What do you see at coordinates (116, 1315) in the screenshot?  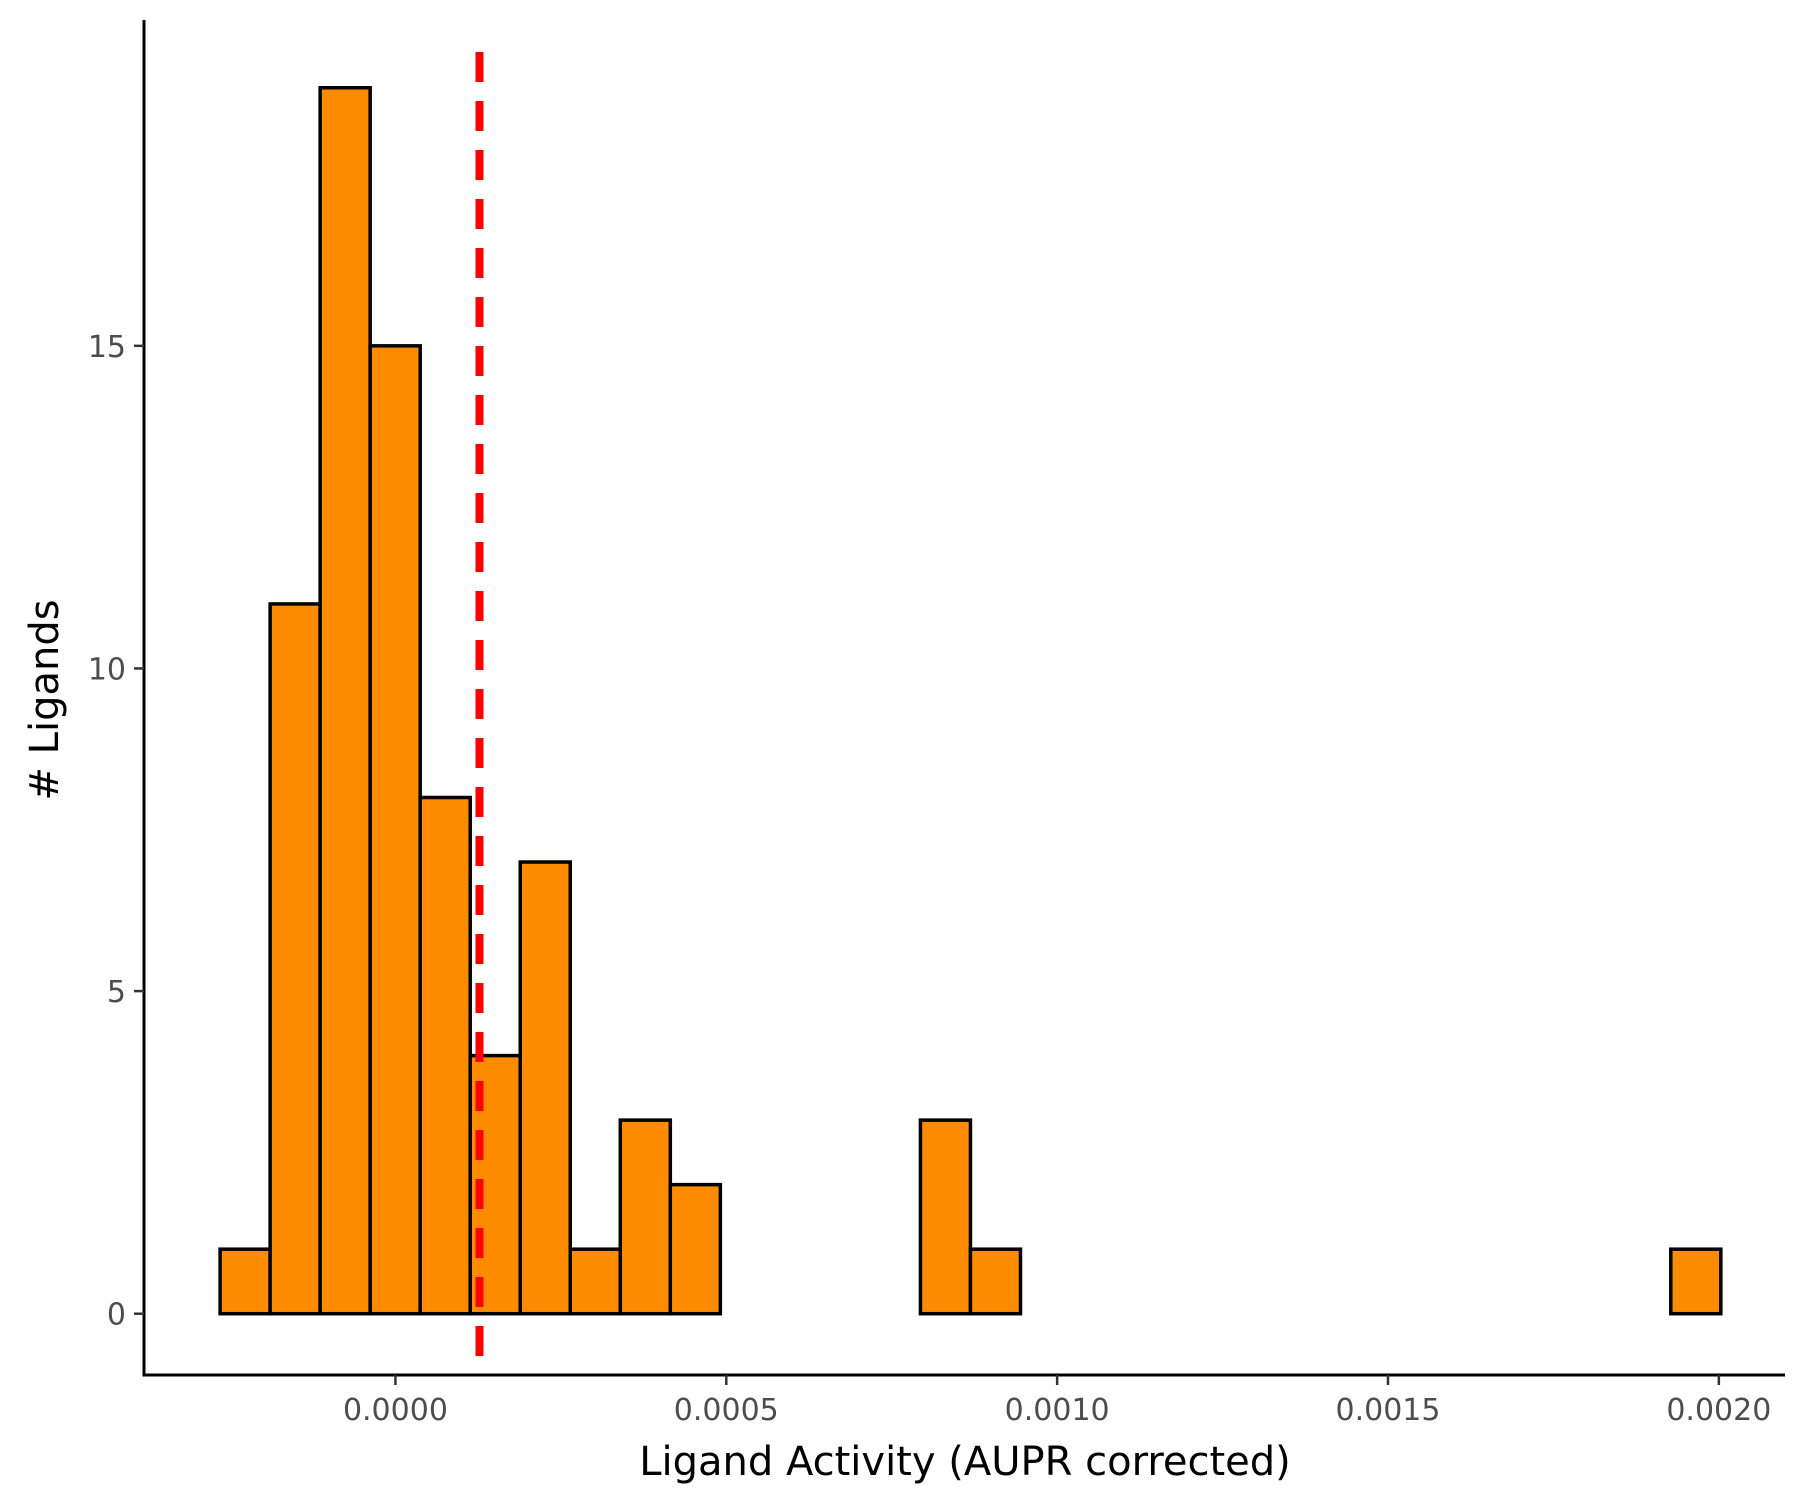 I see `y-tick-label: 0` at bounding box center [116, 1315].